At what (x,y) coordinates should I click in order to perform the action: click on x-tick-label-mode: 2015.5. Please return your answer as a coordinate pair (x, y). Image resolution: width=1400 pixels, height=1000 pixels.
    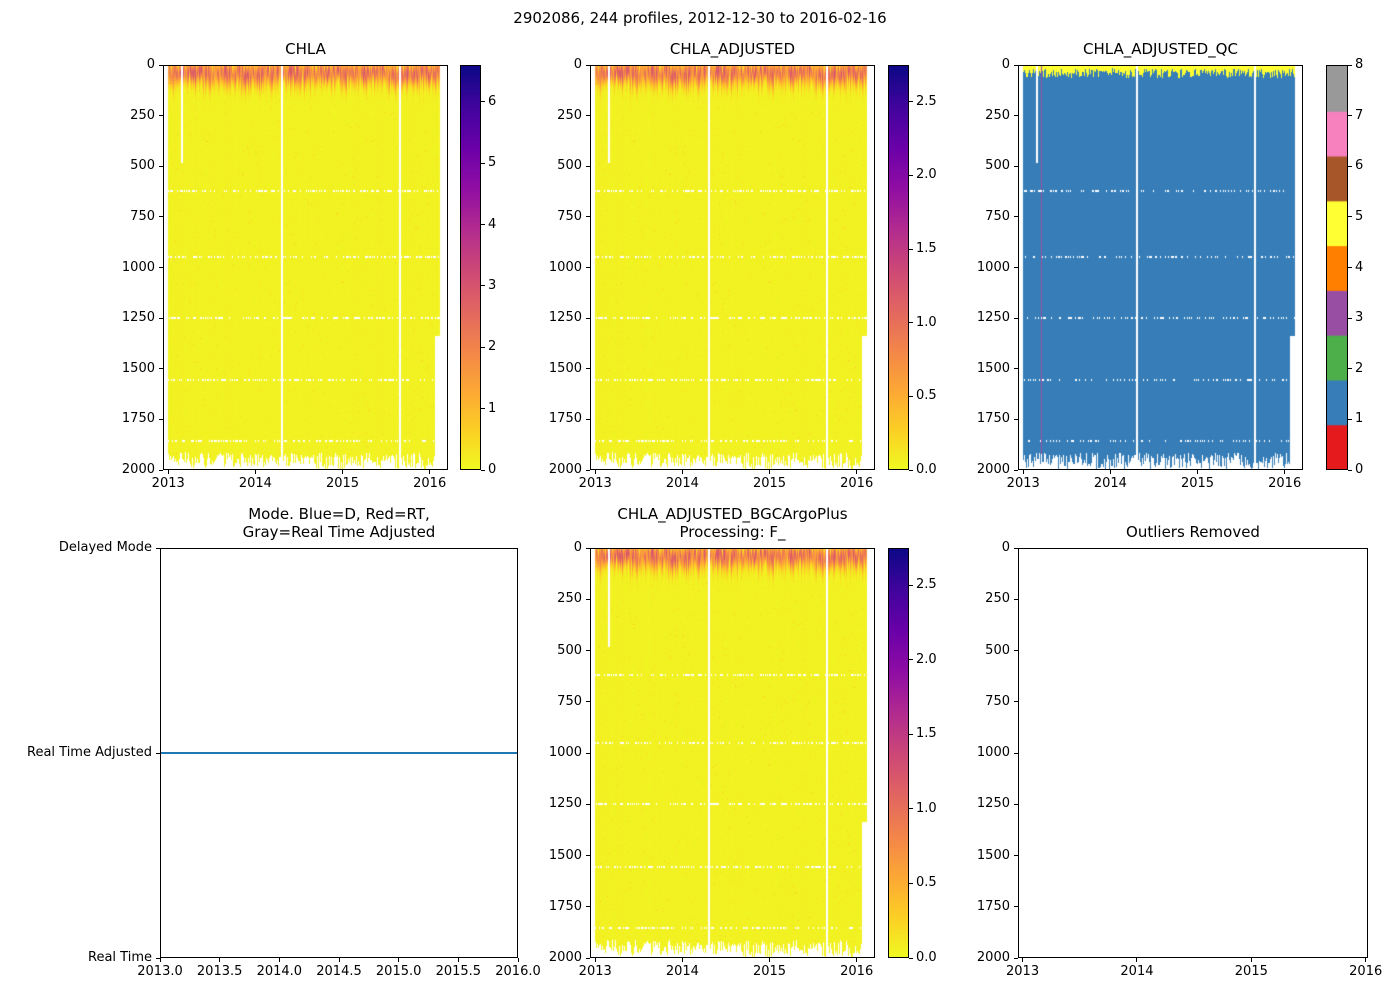
    Looking at the image, I should click on (458, 971).